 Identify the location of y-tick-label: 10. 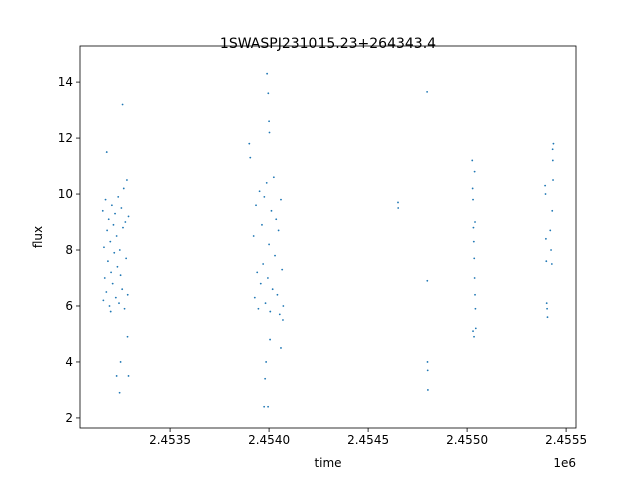
(65, 194).